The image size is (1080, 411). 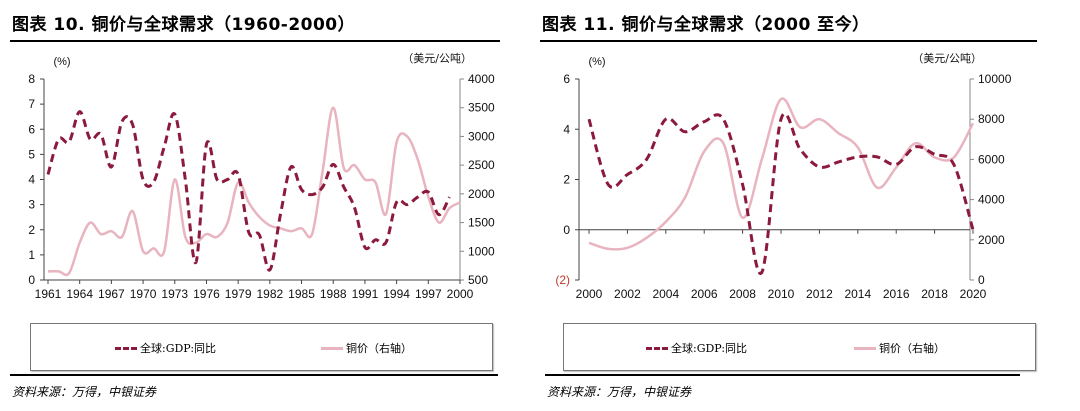 I want to click on x-tick-label: 2008, so click(x=742, y=294).